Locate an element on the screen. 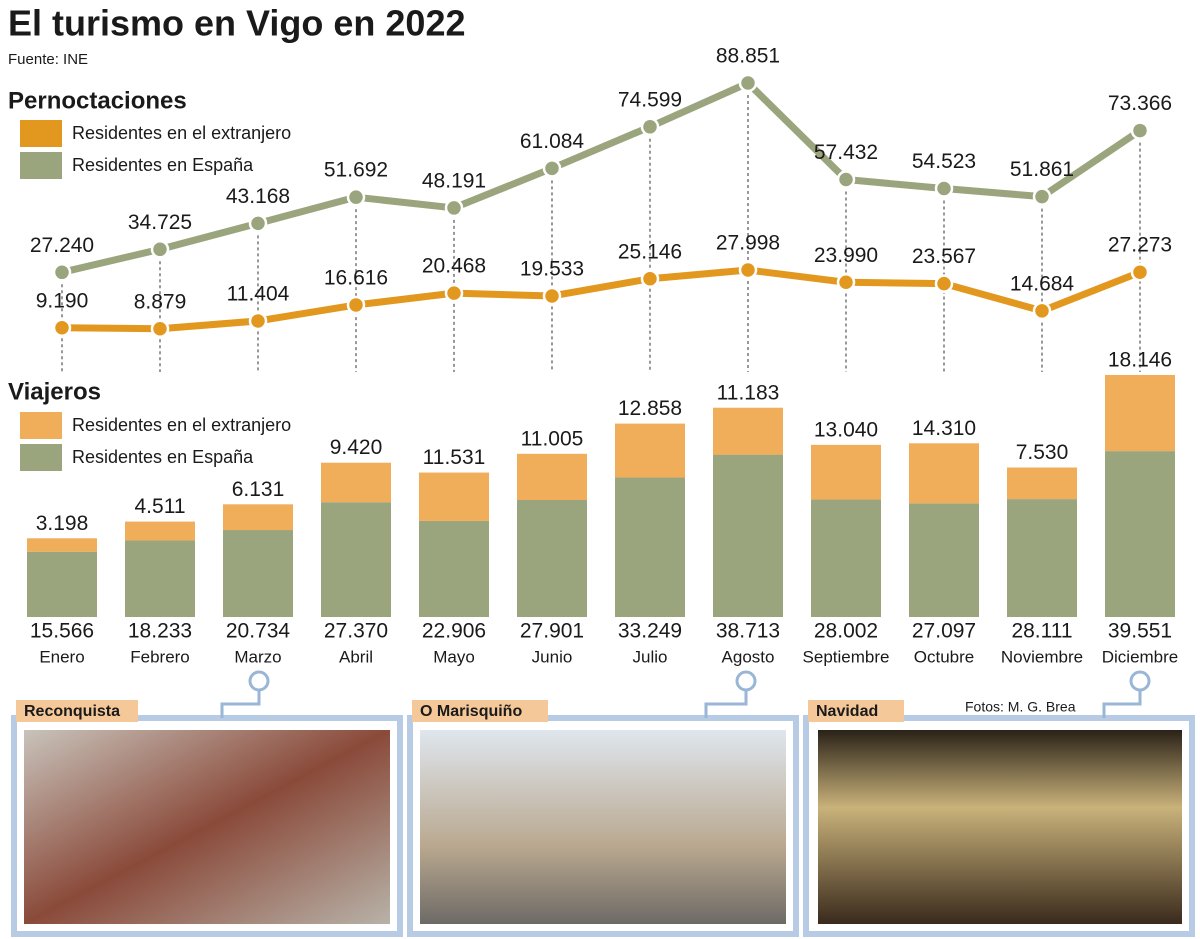 The height and width of the screenshot is (939, 1200). x-tick-label: Octubre is located at coordinates (944, 656).